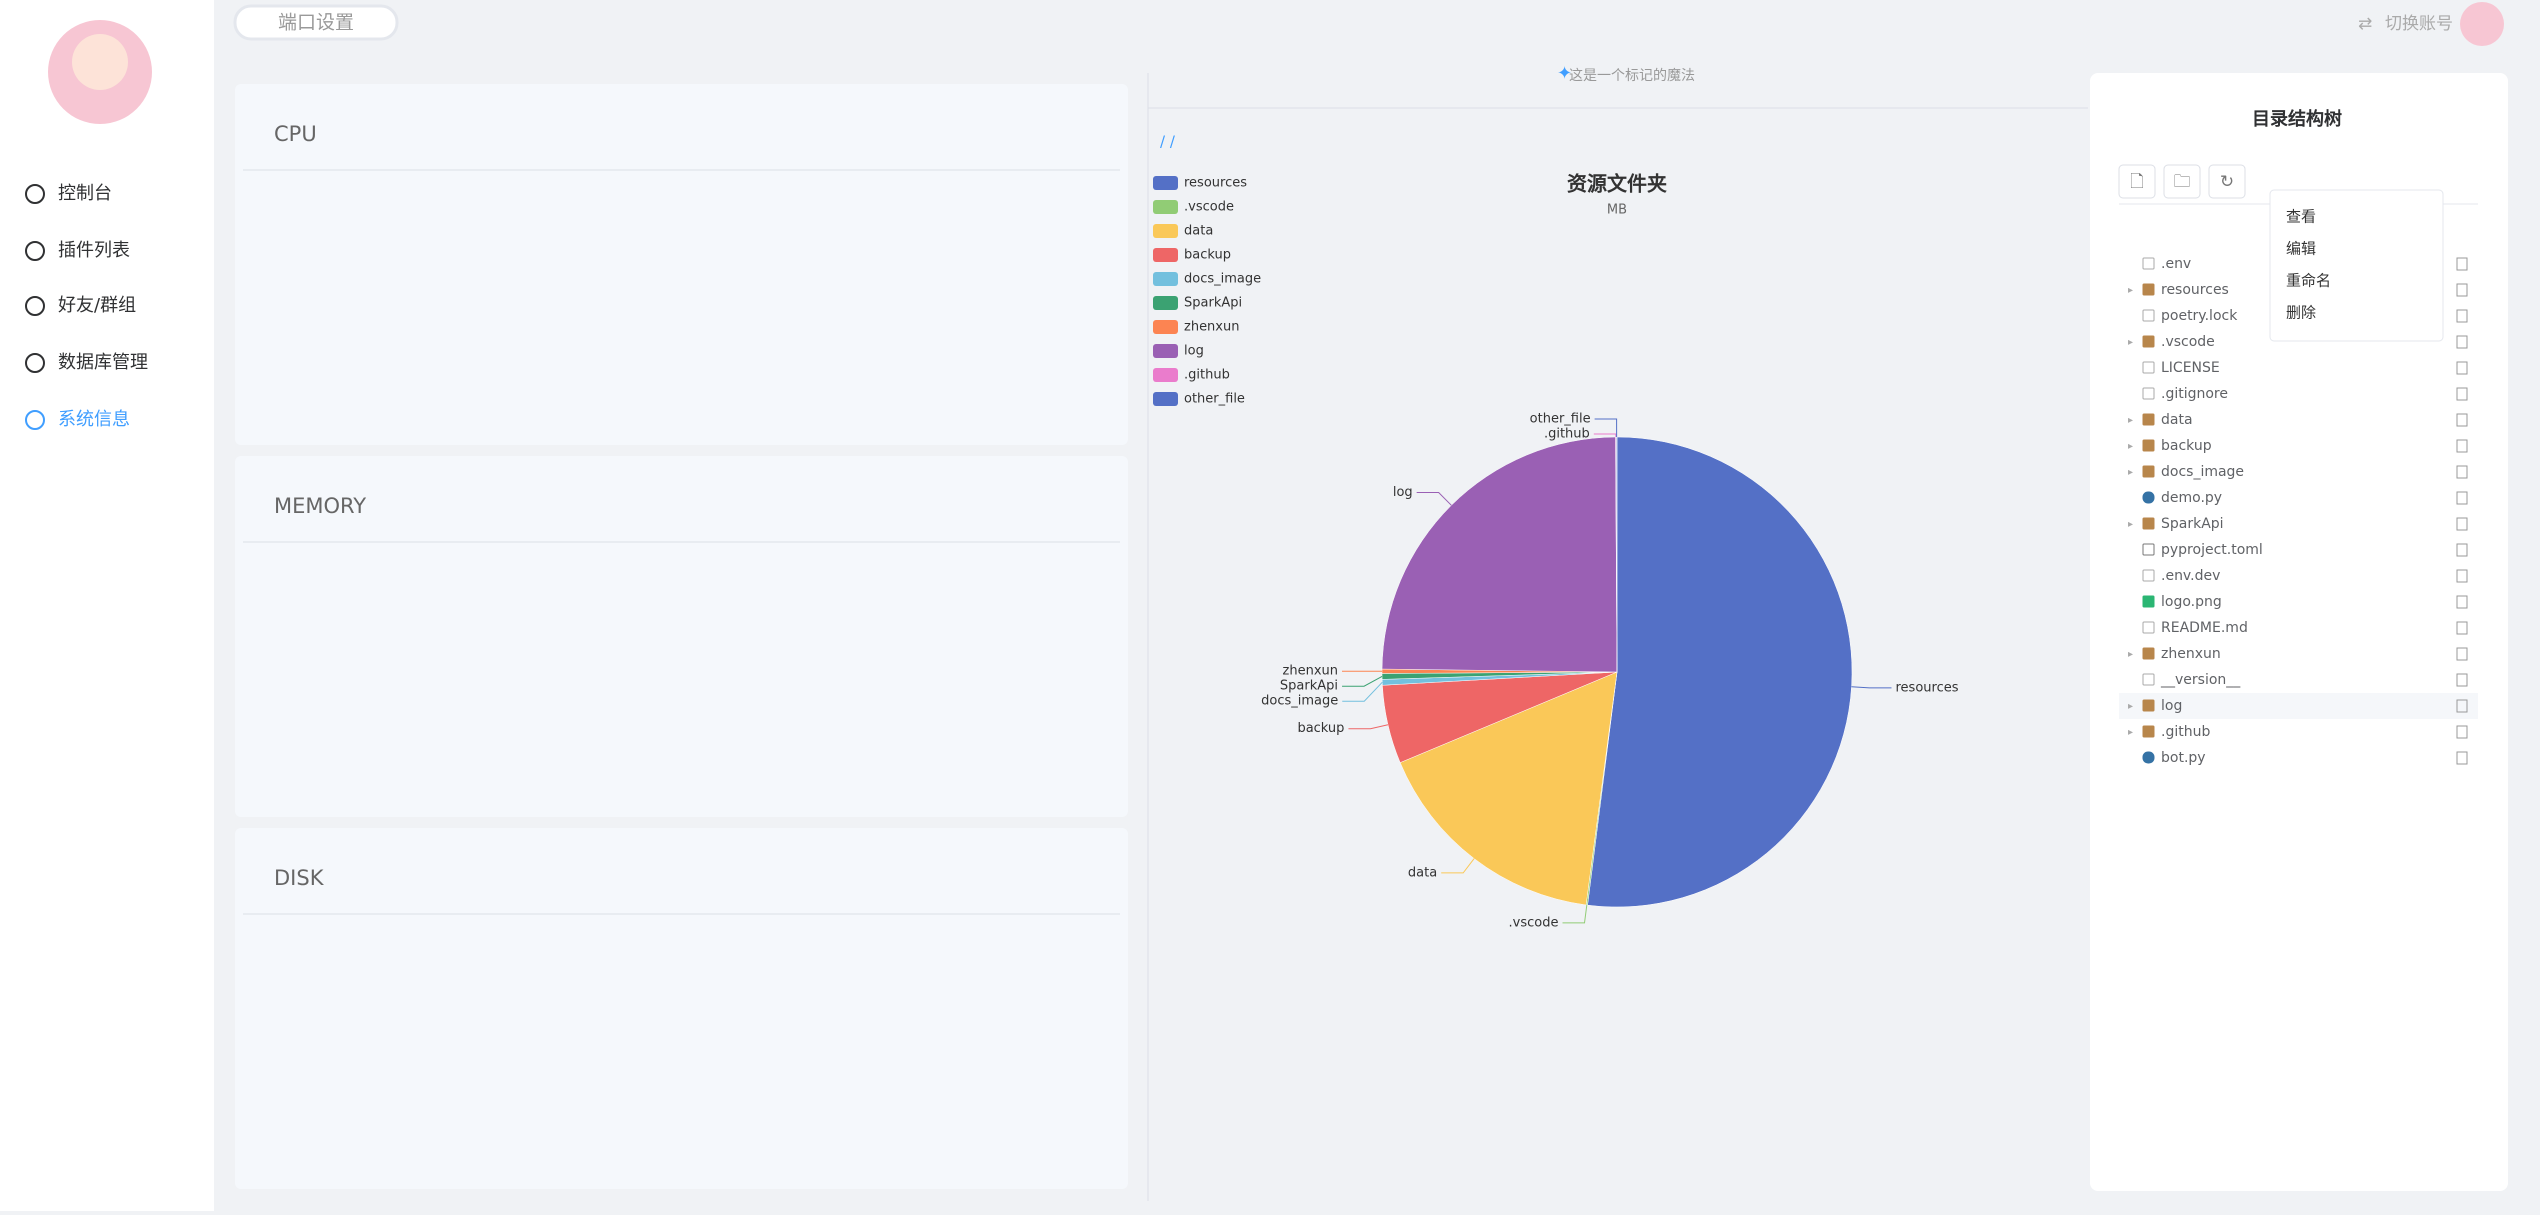  What do you see at coordinates (2301, 313) in the screenshot?
I see `menu-option: 删除` at bounding box center [2301, 313].